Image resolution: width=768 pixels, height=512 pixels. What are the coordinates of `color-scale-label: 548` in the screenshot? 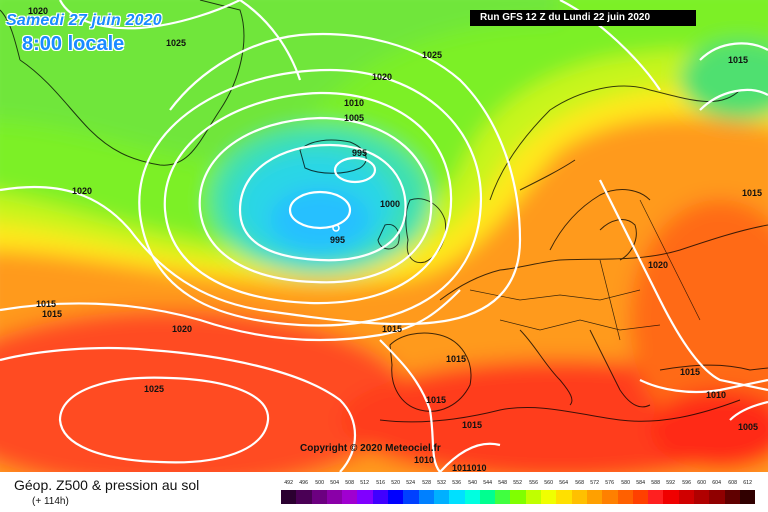 It's located at (503, 483).